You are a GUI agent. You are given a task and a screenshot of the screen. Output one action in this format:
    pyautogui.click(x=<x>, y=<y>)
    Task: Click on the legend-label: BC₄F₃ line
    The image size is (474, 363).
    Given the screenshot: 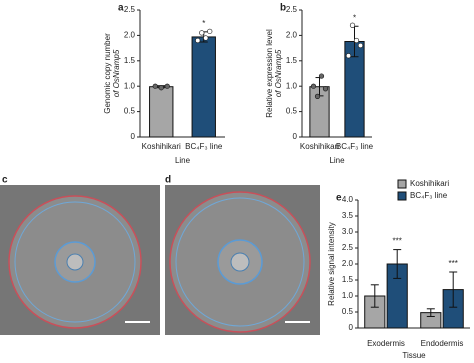 What is the action you would take?
    pyautogui.click(x=429, y=195)
    